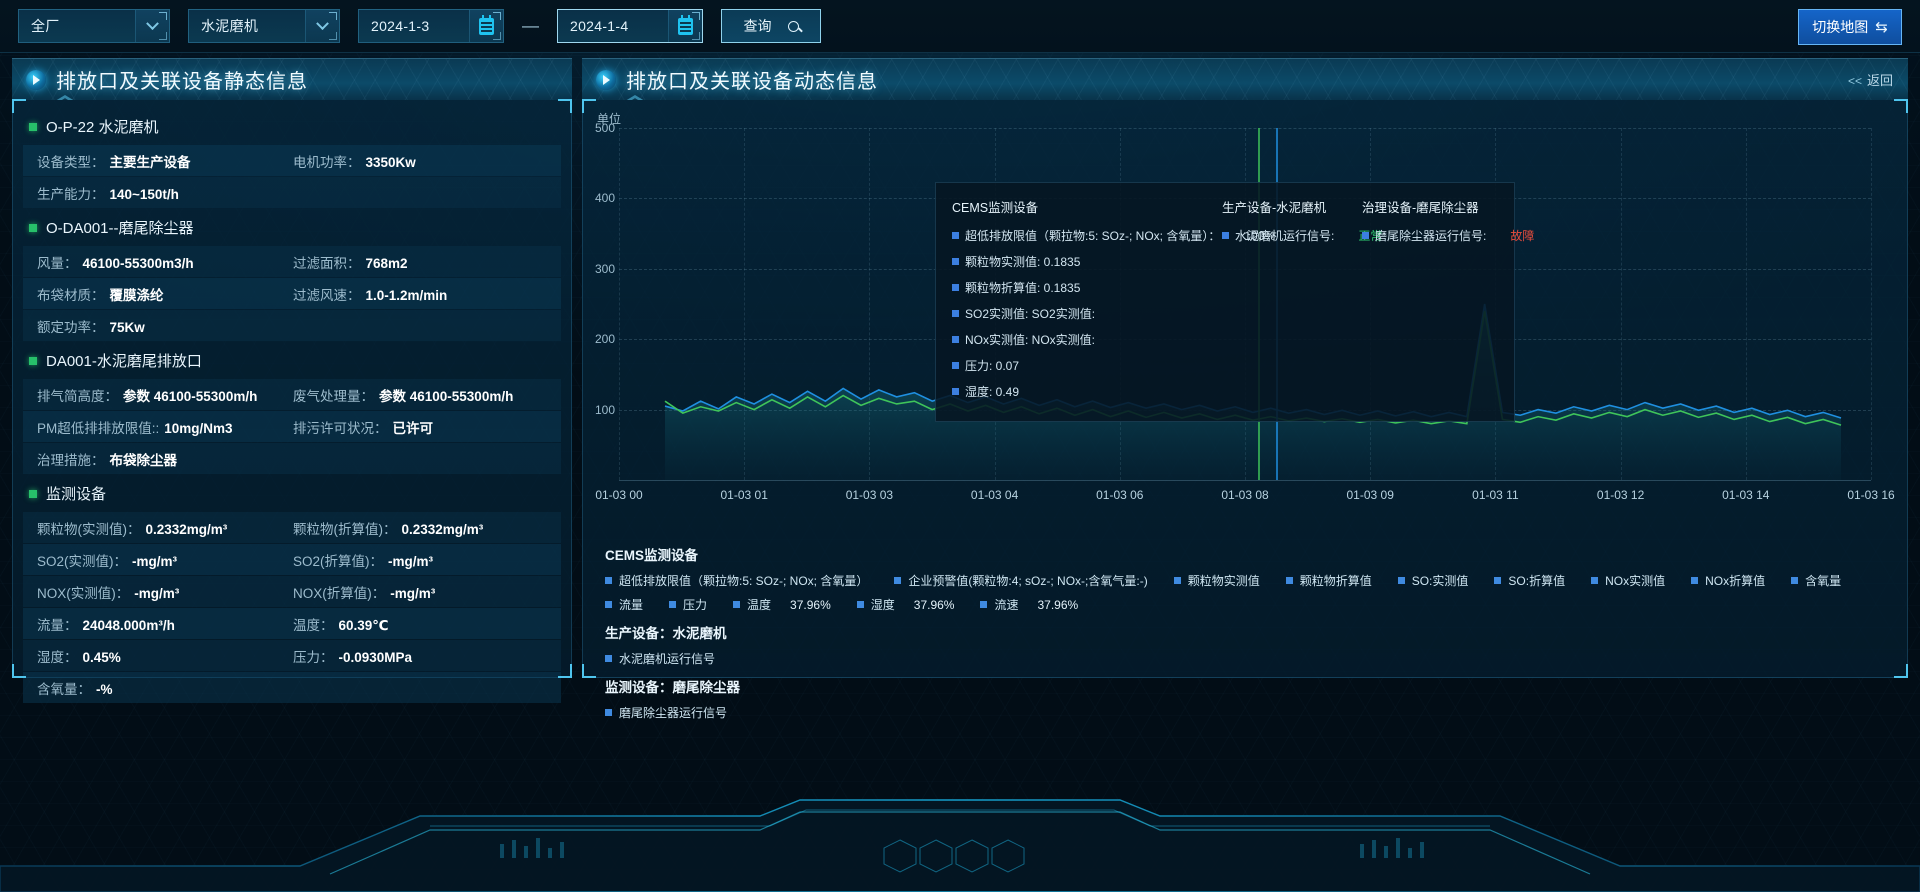  I want to click on info-value: 布袋除尘器, so click(143, 460).